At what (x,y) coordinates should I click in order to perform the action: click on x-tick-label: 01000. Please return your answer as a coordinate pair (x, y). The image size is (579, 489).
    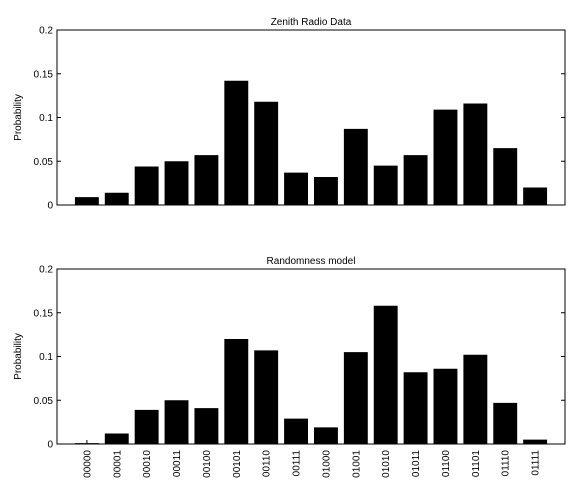
    Looking at the image, I should click on (326, 464).